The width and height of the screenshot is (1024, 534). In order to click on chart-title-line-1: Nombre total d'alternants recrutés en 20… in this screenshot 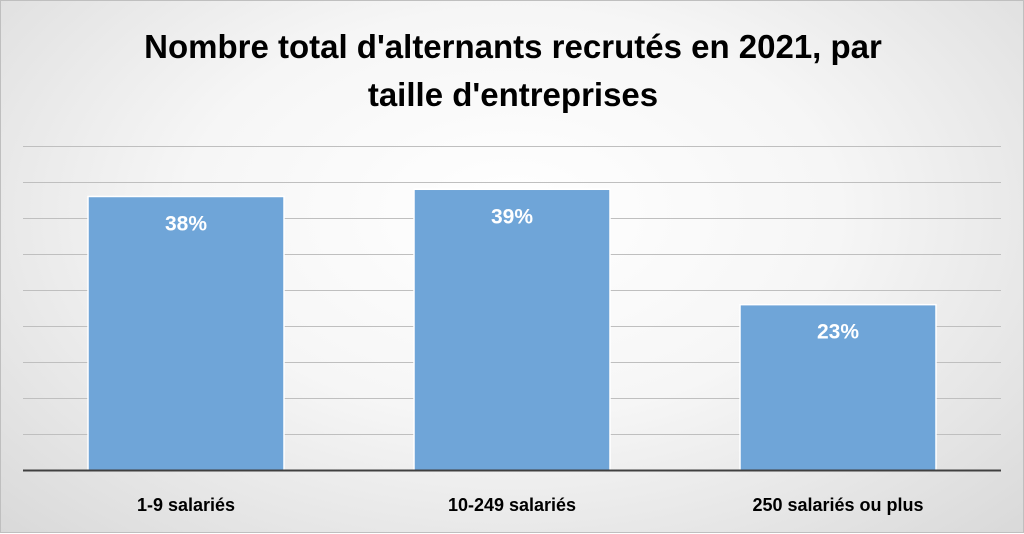, I will do `click(513, 46)`.